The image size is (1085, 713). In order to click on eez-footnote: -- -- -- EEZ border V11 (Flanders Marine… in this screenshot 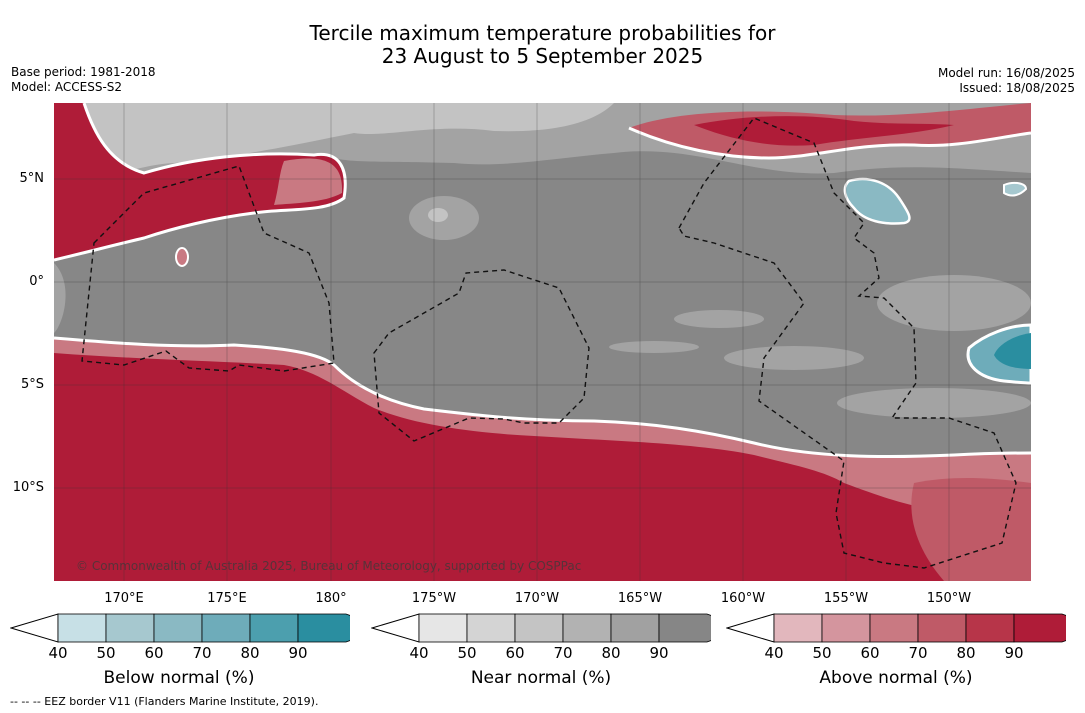, I will do `click(164, 701)`.